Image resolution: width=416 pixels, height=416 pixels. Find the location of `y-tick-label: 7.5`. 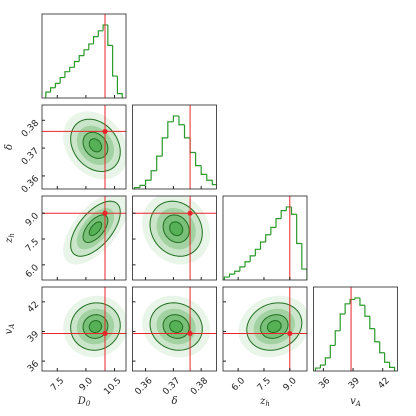

y-tick-label: 7.5 is located at coordinates (32, 245).